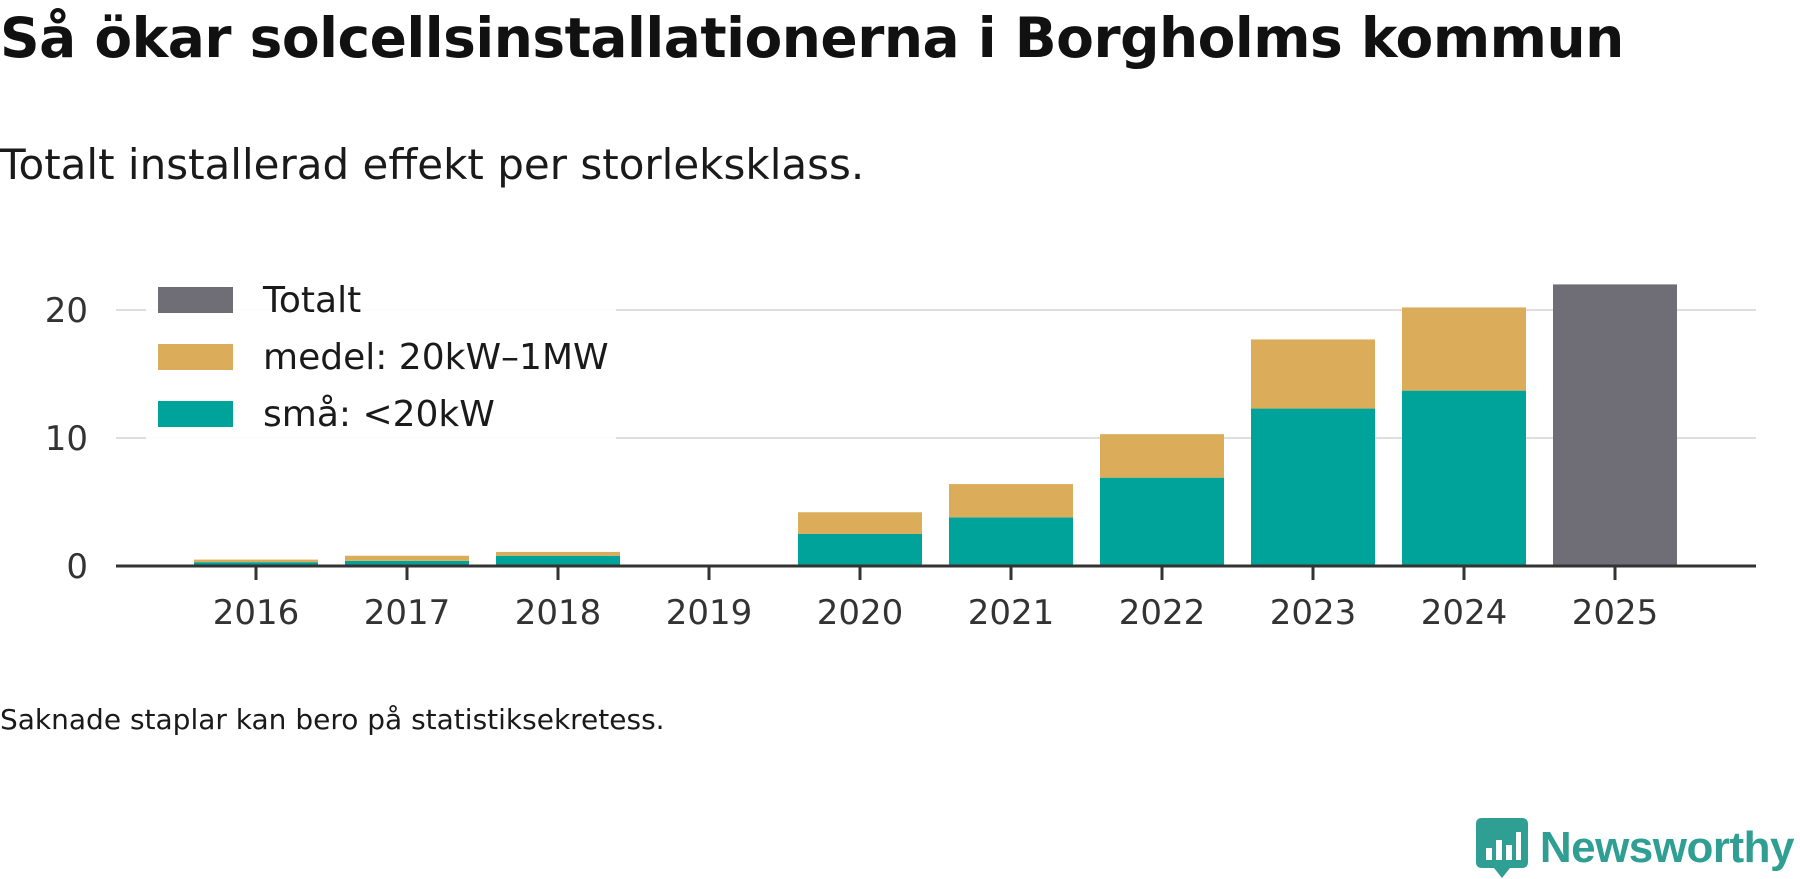 The image size is (1800, 879). I want to click on bar-medium-2021, so click(1011, 501).